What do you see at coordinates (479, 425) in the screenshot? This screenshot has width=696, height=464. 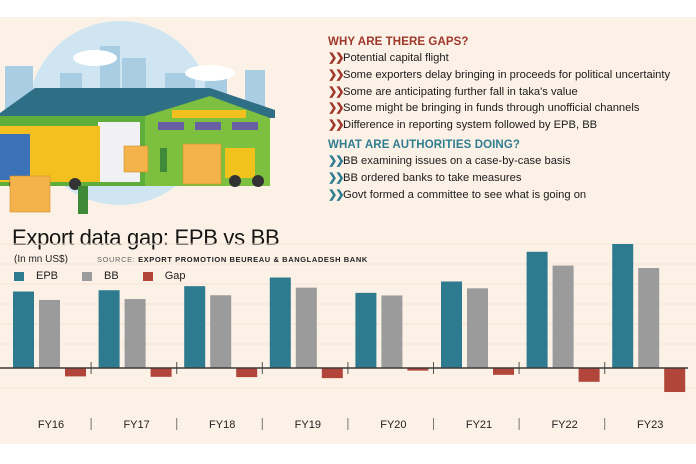 I see `x-tick-label: FY21` at bounding box center [479, 425].